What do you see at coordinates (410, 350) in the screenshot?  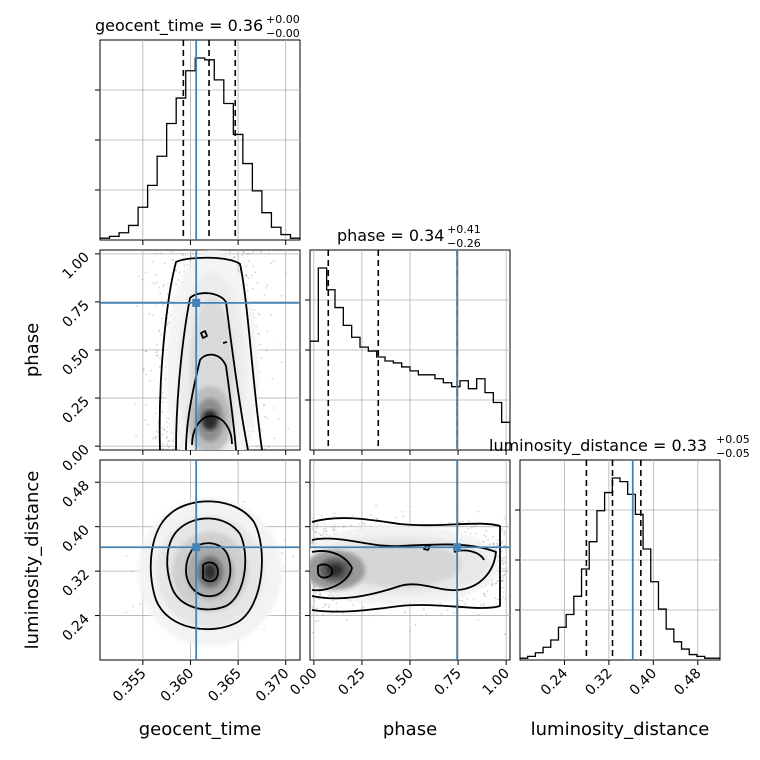 I see `grid` at bounding box center [410, 350].